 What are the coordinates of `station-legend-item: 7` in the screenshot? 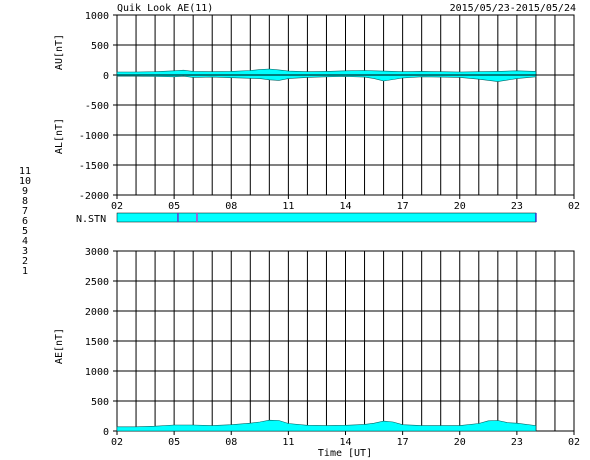 It's located at (25, 211).